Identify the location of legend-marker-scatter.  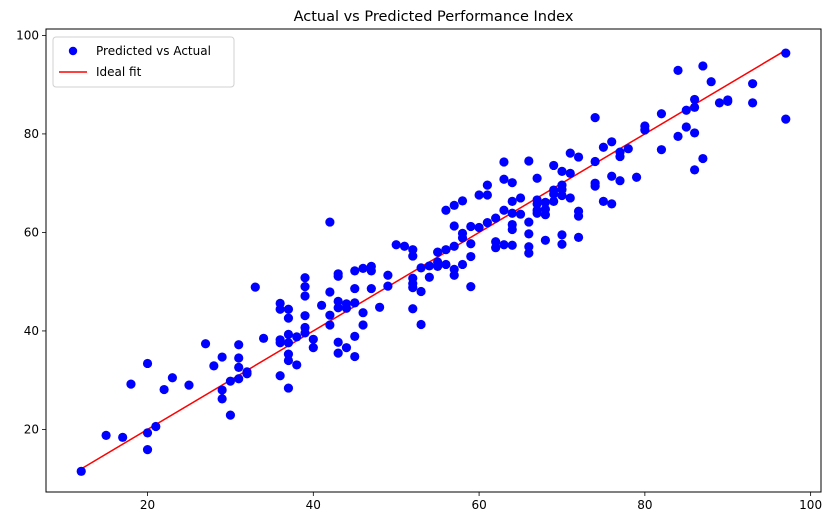
(73, 51).